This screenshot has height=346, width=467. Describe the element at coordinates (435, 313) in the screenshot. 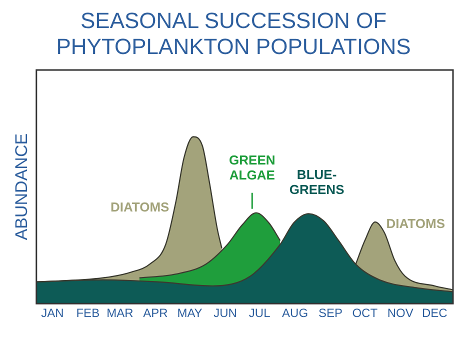

I see `x-tick-label: DEC` at that location.